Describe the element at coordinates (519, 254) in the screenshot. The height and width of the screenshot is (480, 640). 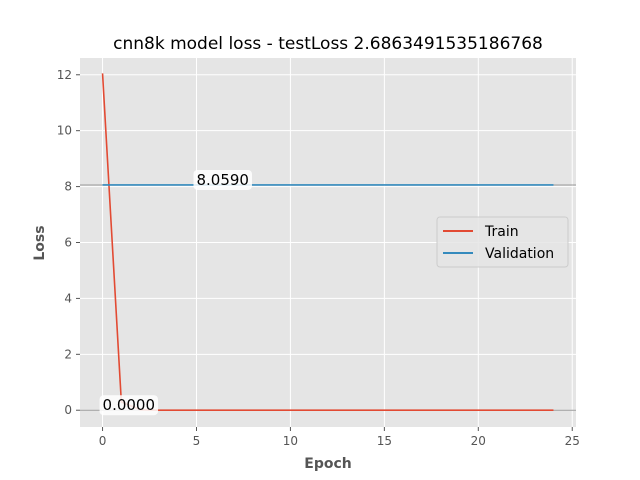
I see `legend-label-validation: Validation` at that location.